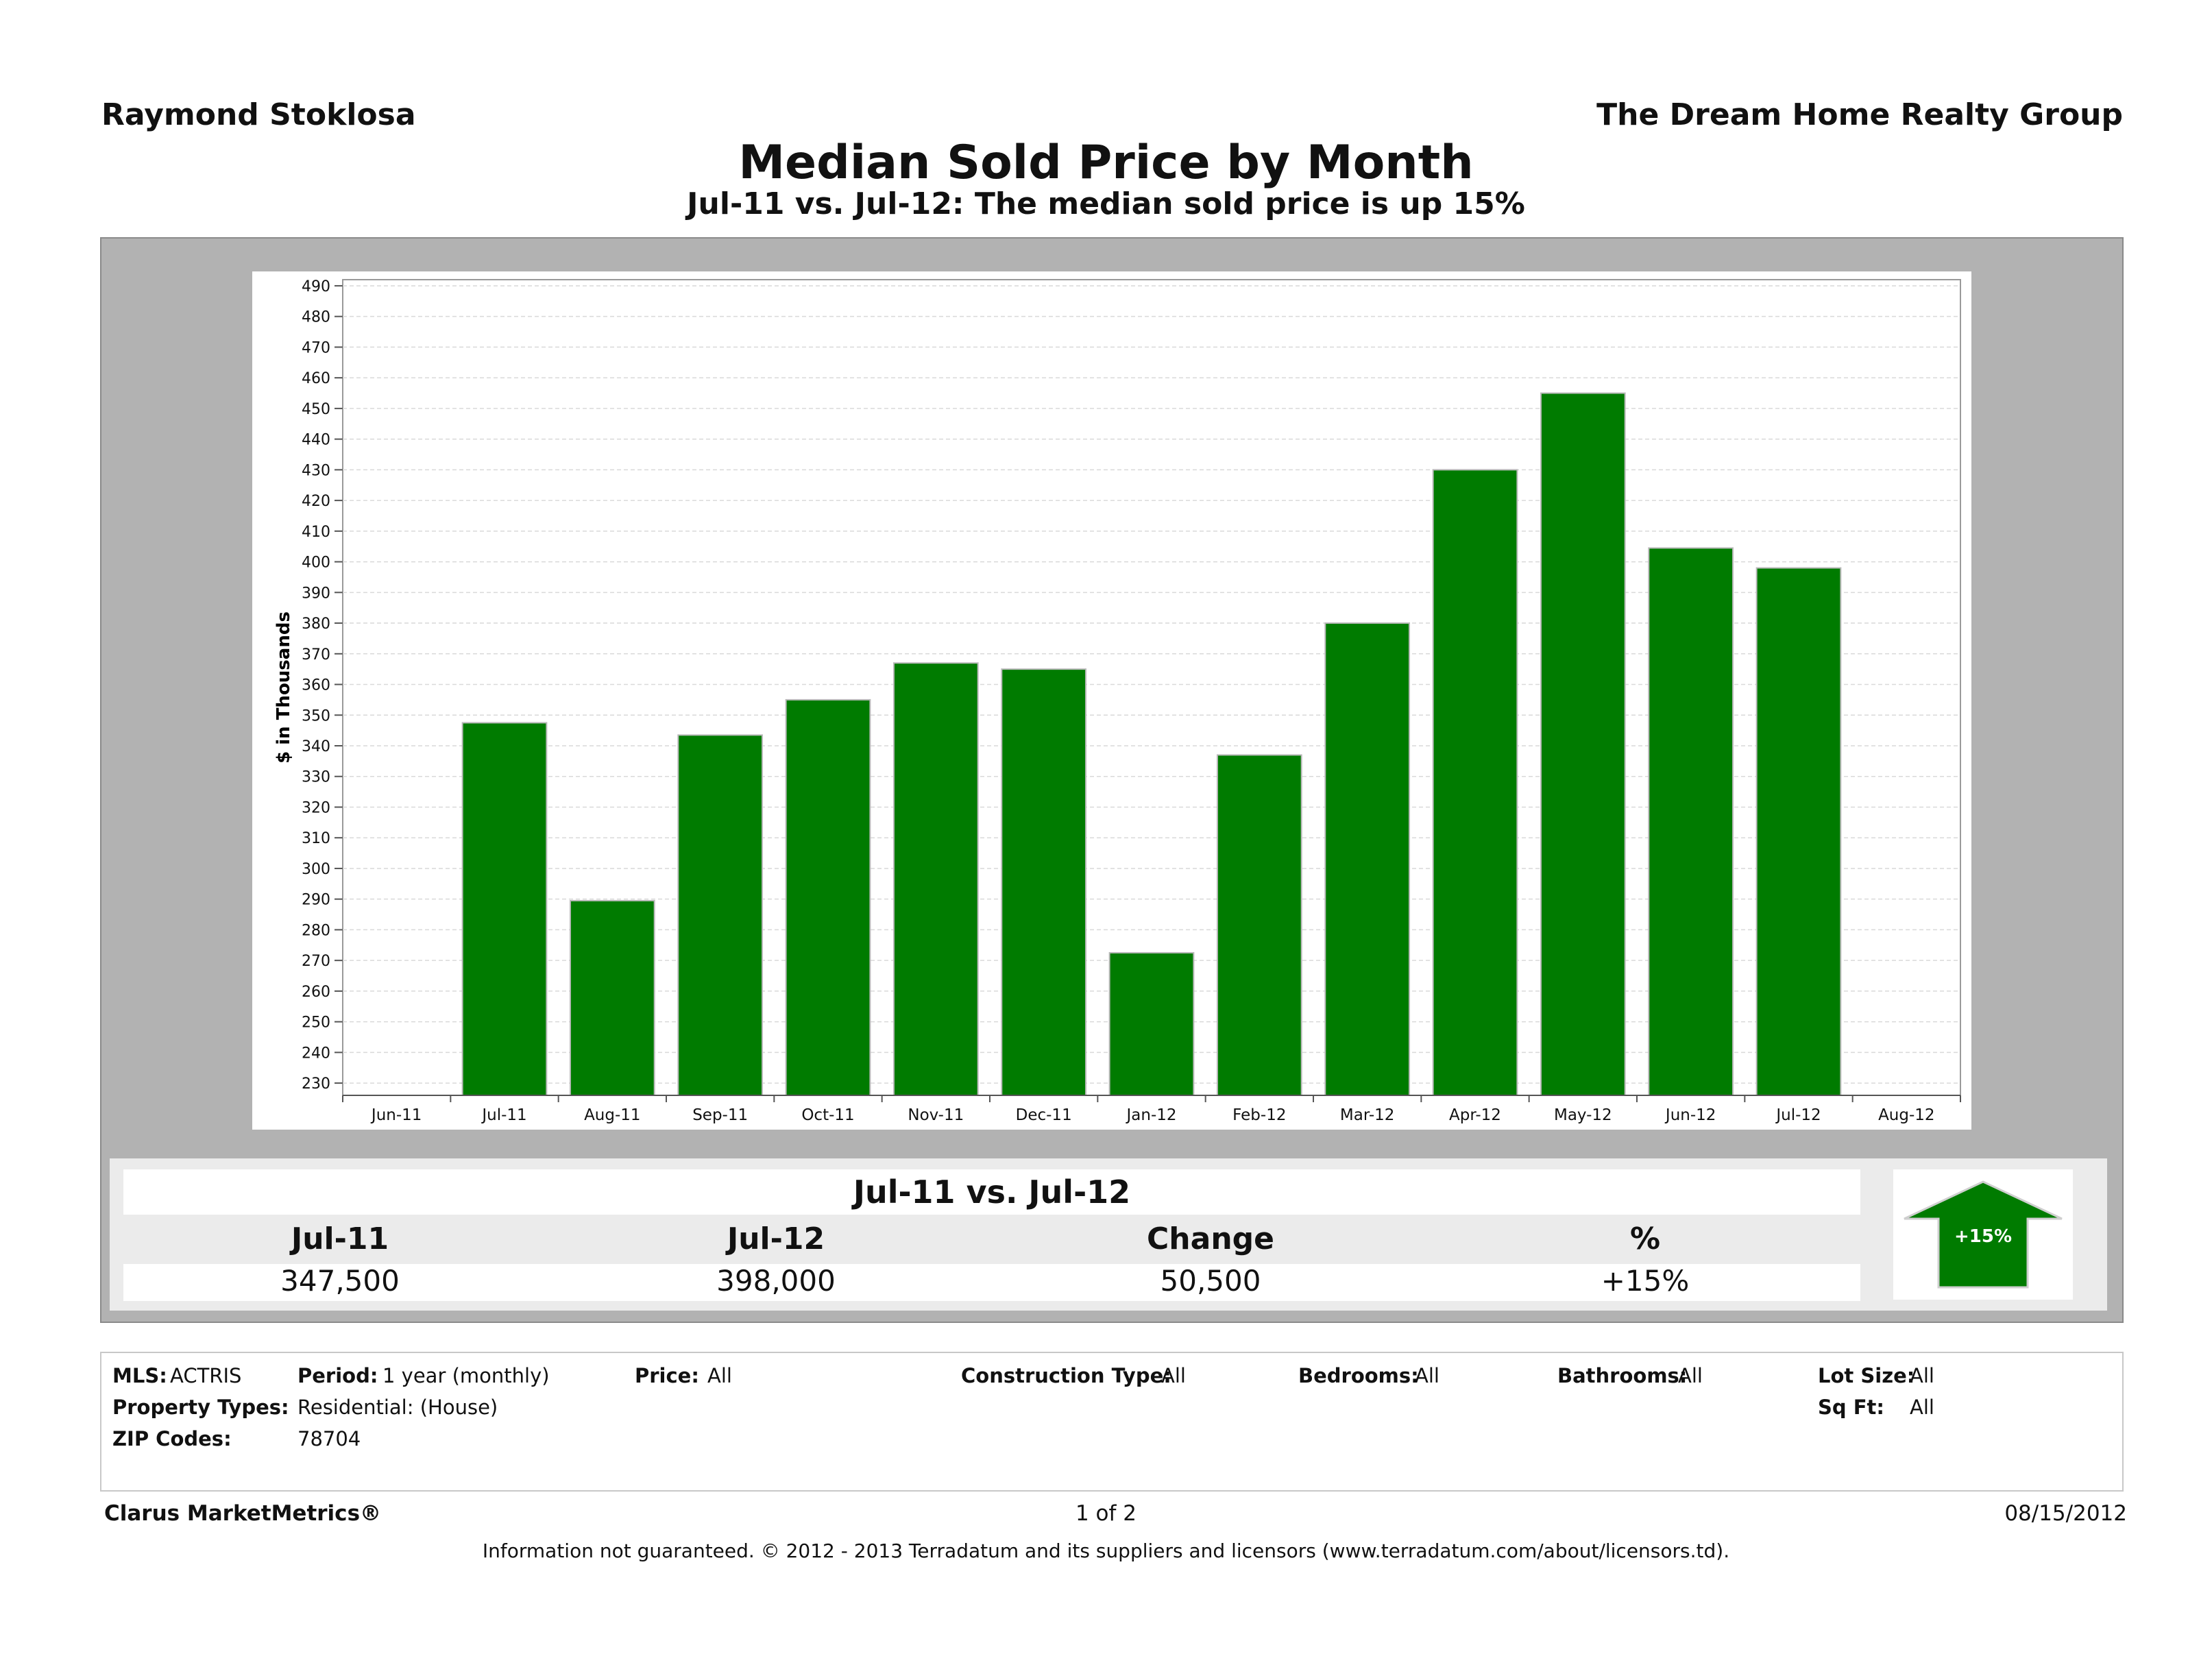  What do you see at coordinates (776, 1281) in the screenshot?
I see `summary-col2-value: 398,000` at bounding box center [776, 1281].